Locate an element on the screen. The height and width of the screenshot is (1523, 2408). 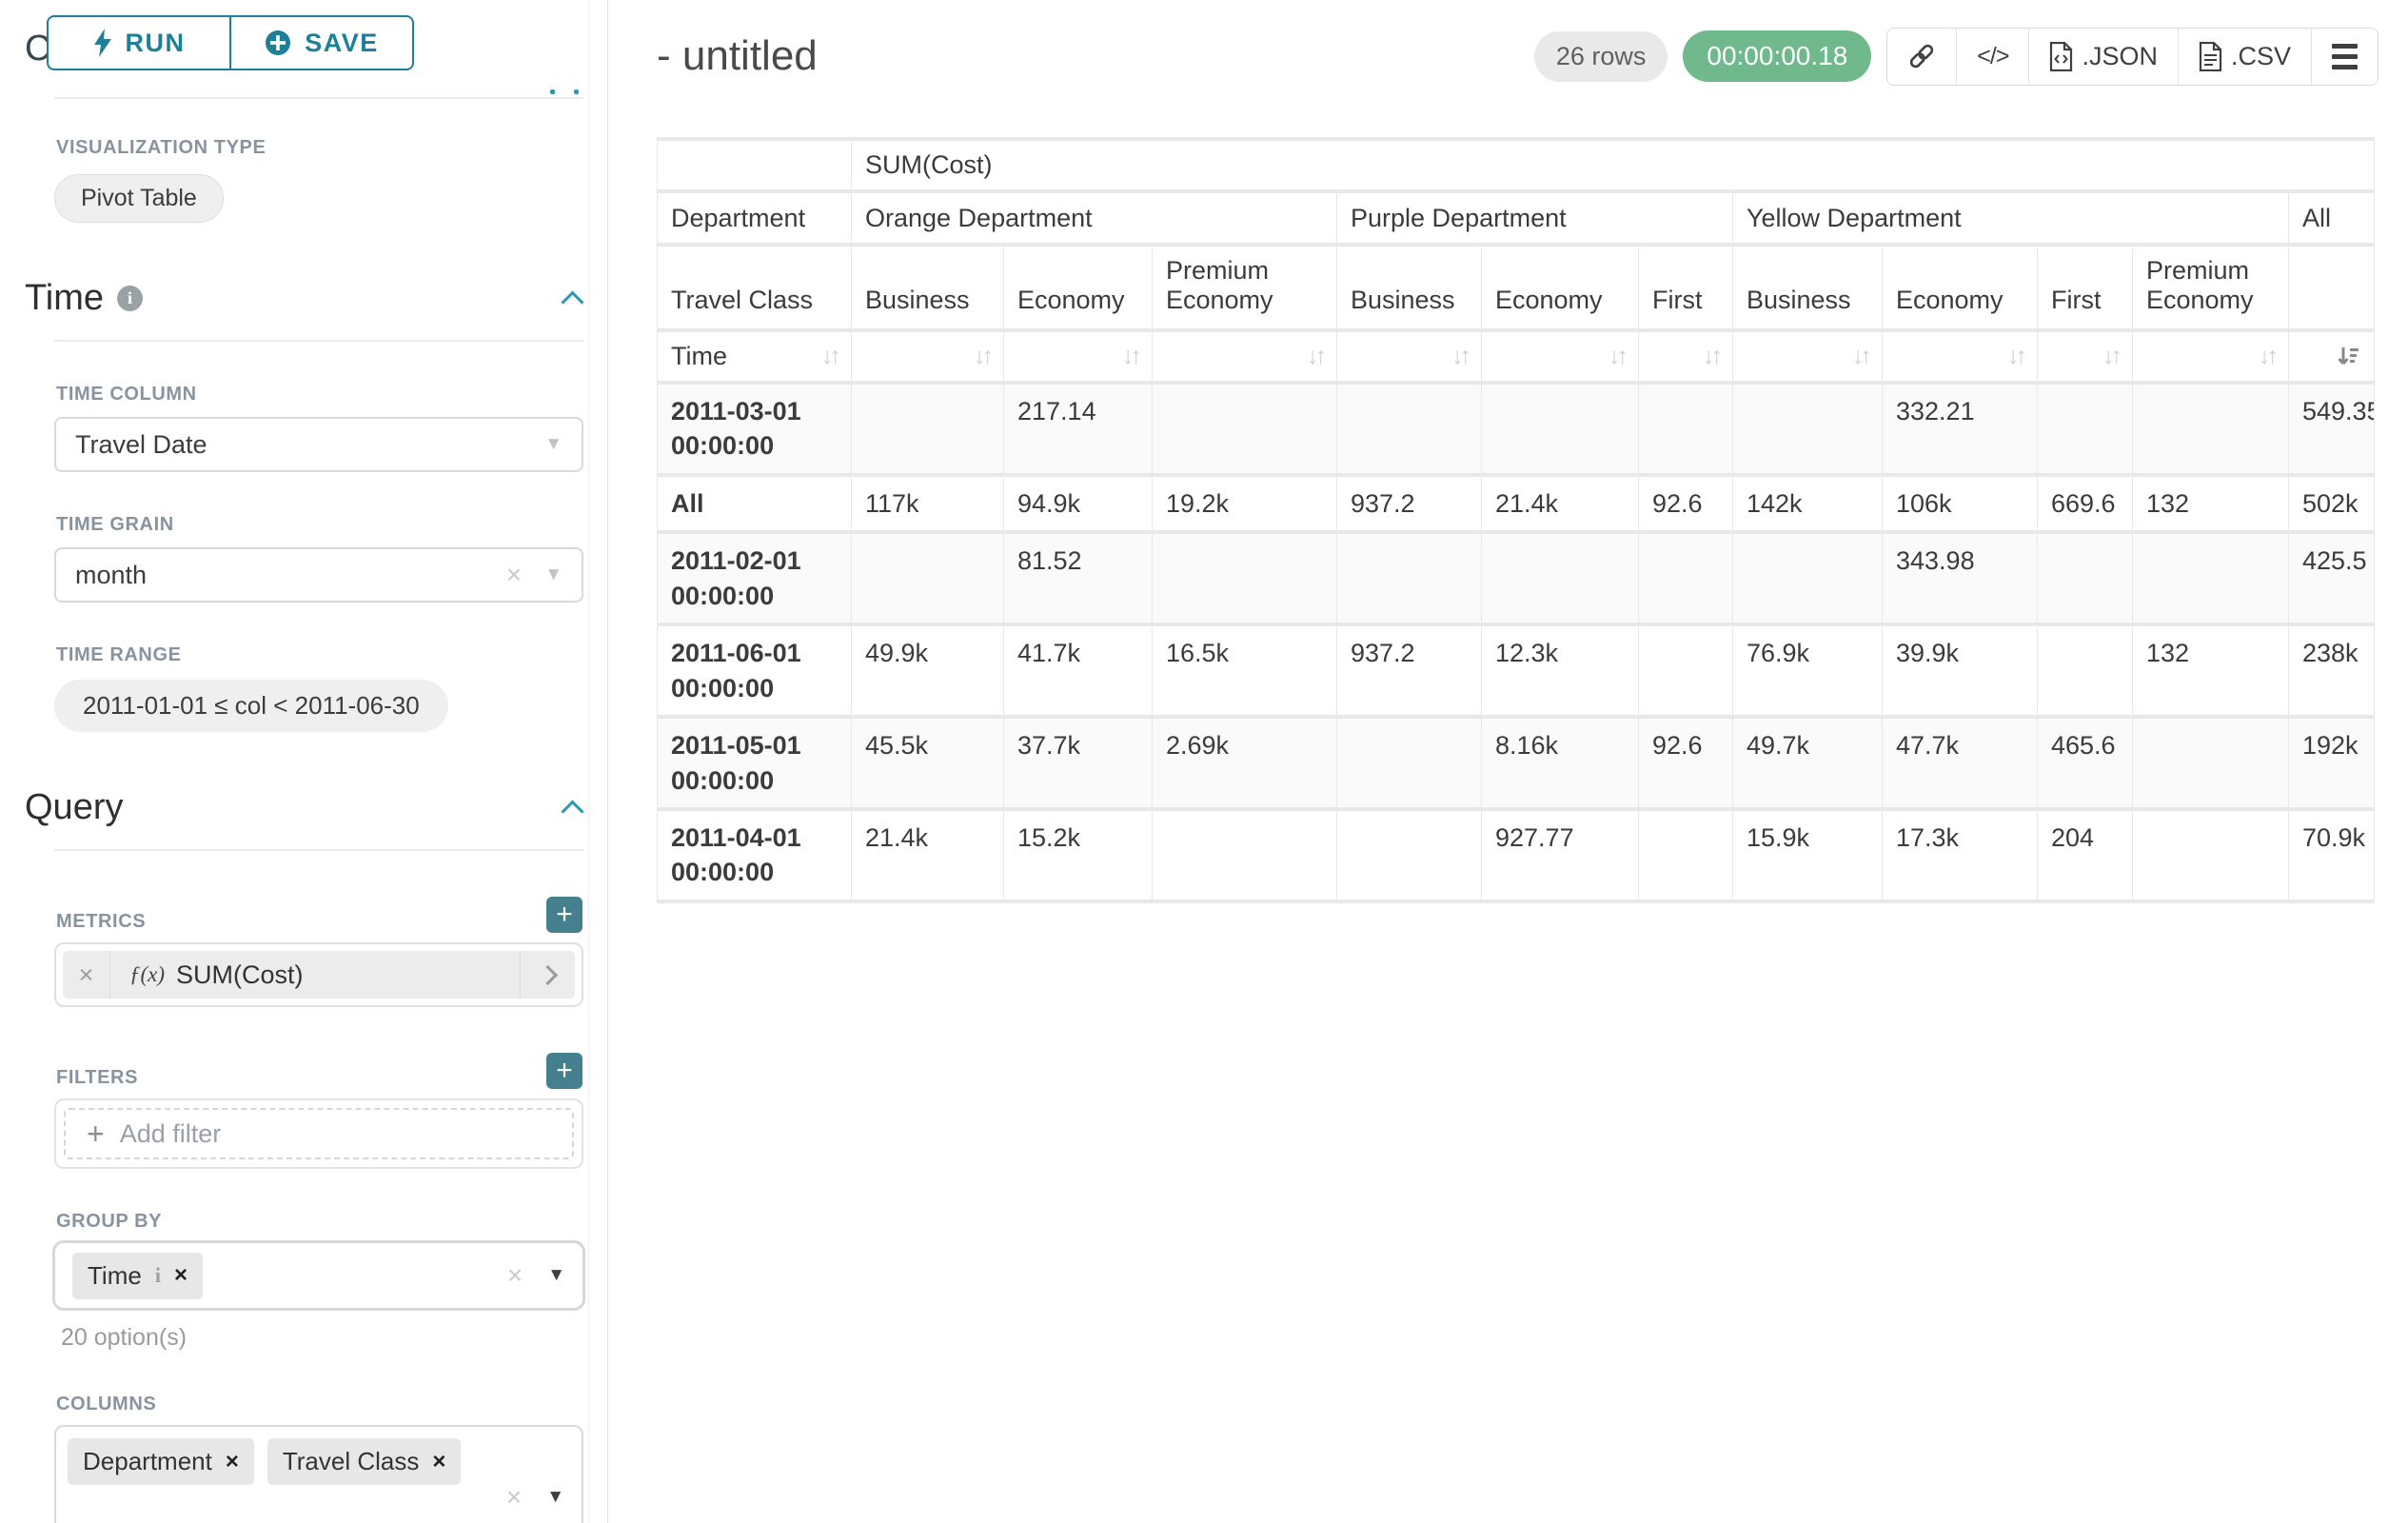
pivot-group-header: Orange Department is located at coordinates (1094, 220).